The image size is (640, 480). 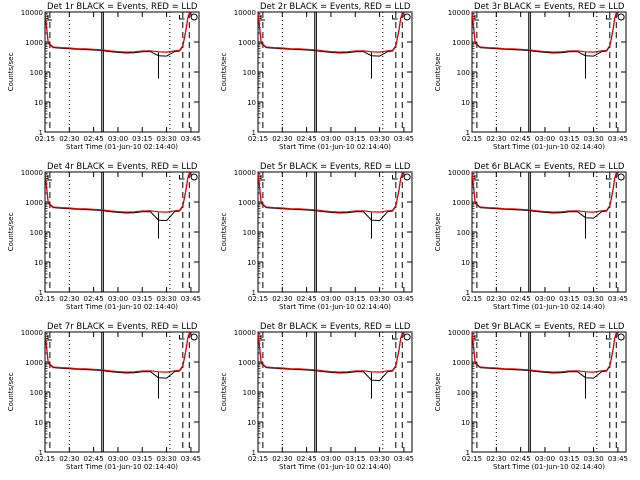 I want to click on panel-title: Det 6r BLACK = Events, RED = LLD, so click(x=549, y=167).